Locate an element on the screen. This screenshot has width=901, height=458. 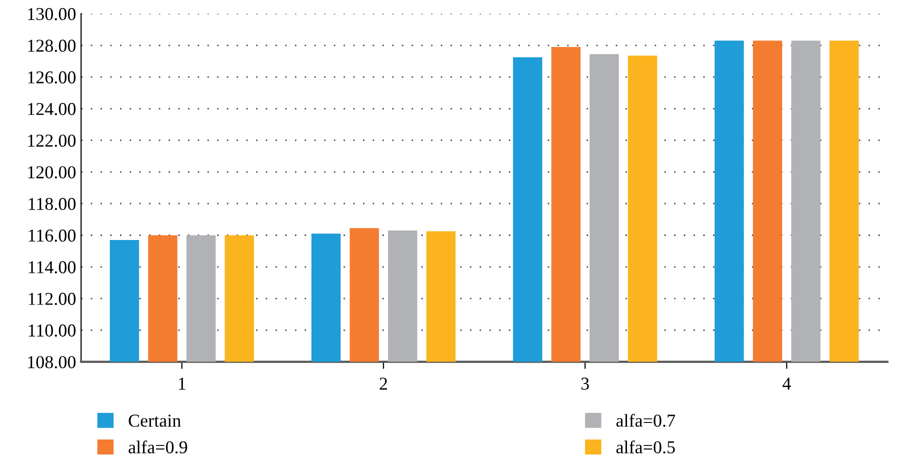
y-tick-label: 126.00 is located at coordinates (52, 77).